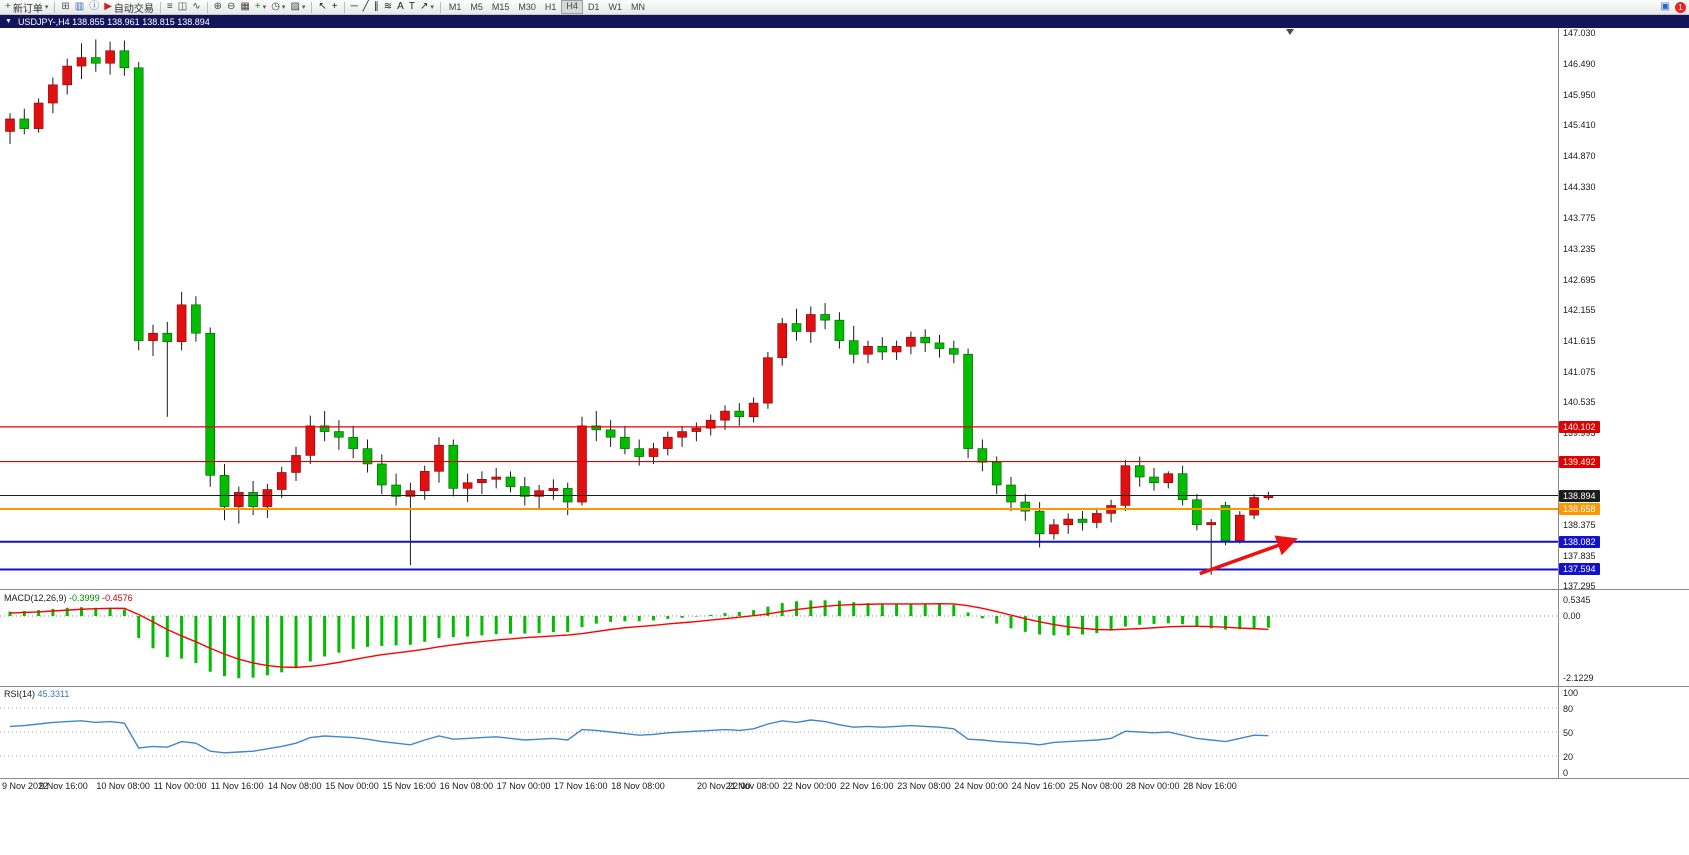  What do you see at coordinates (297, 7) in the screenshot?
I see `templates-button: ▨ ▾` at bounding box center [297, 7].